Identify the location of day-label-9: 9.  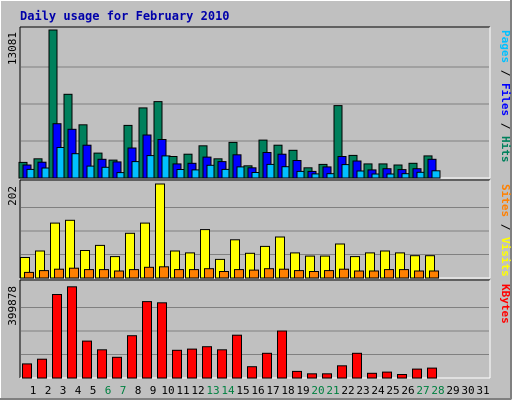
(153, 390).